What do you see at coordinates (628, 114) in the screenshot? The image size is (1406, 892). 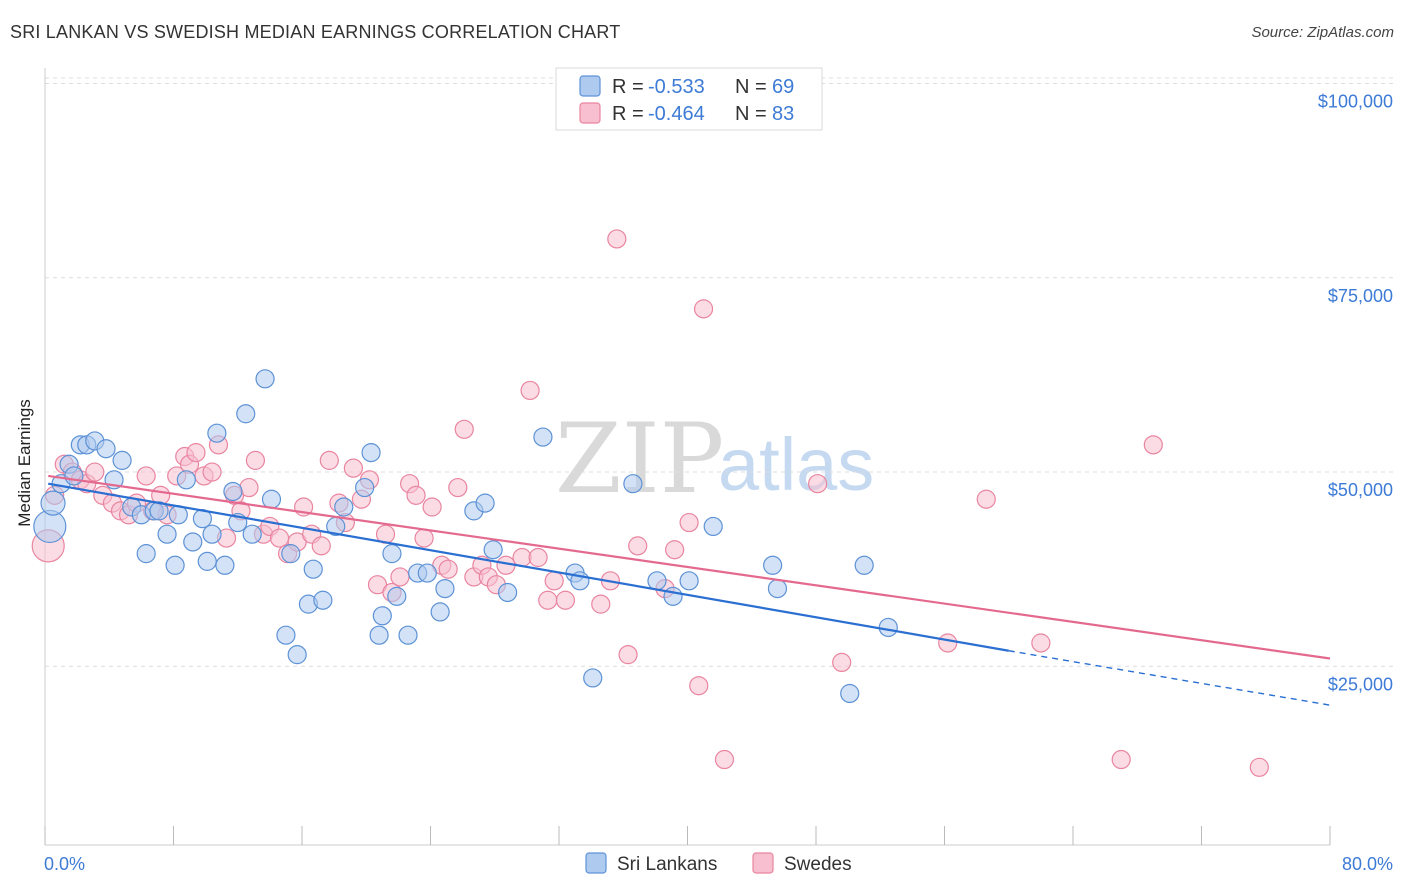 I see `legend-r-label-2: R =` at bounding box center [628, 114].